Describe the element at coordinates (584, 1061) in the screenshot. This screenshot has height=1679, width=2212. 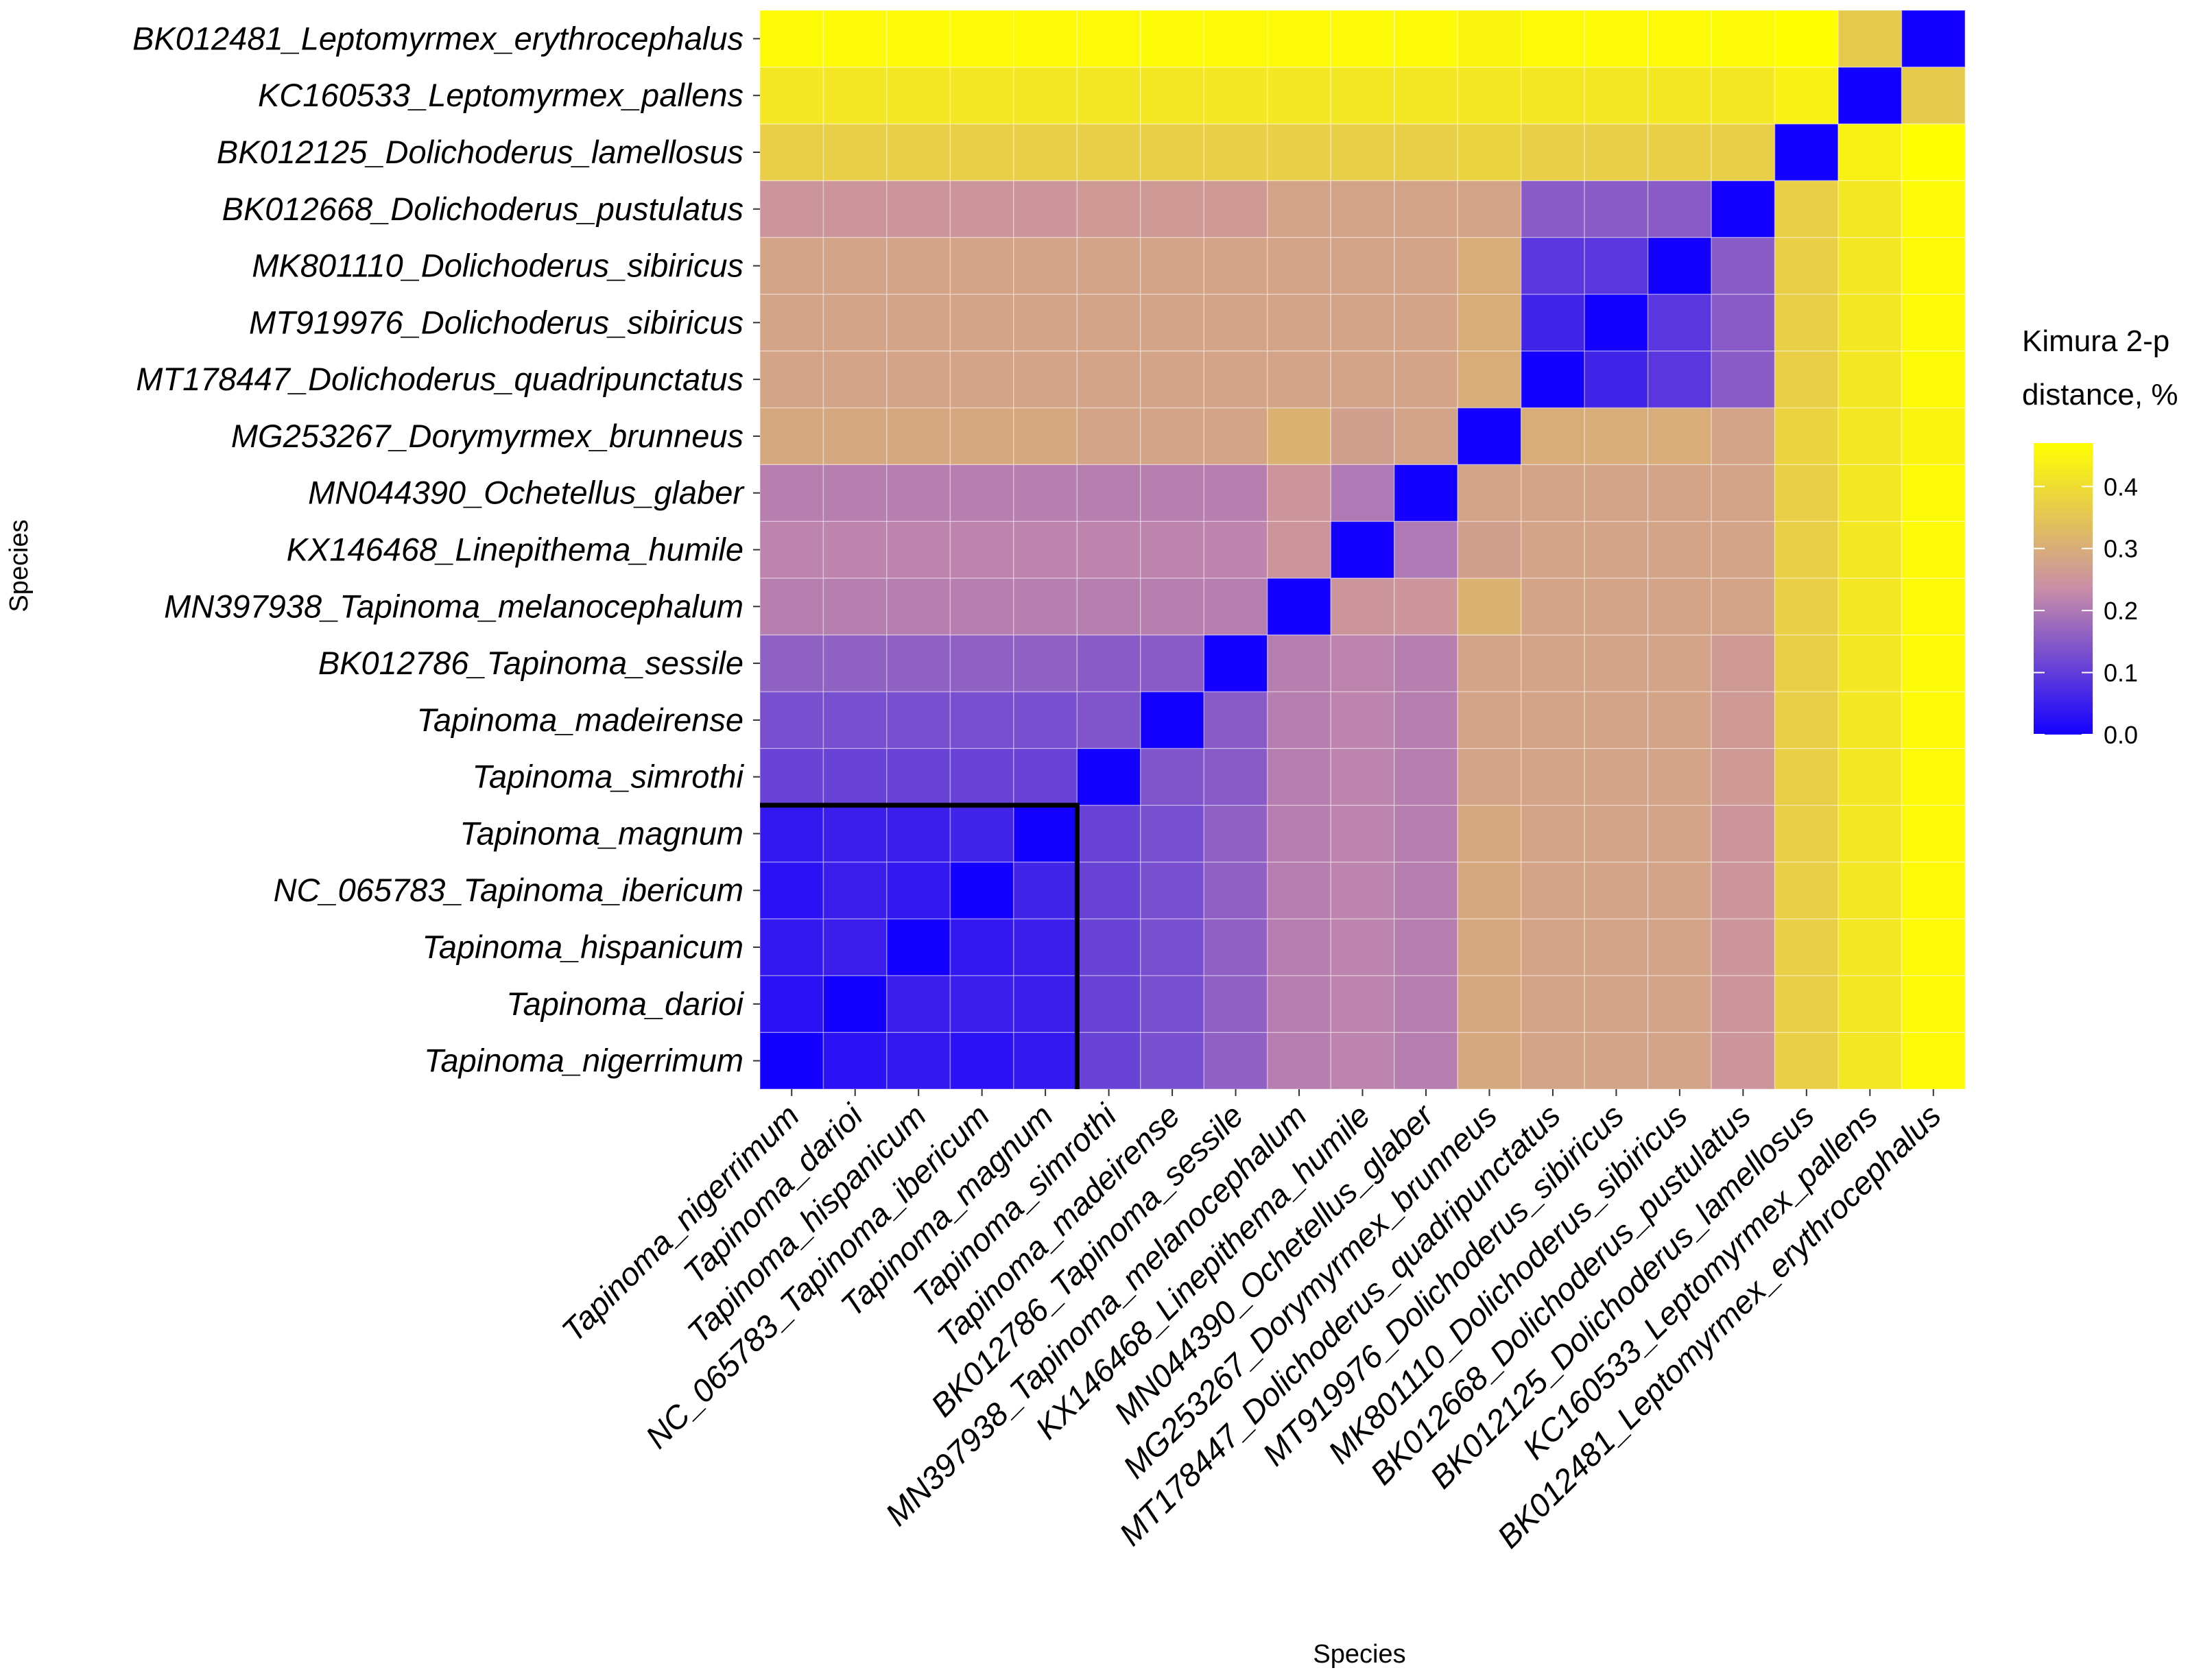
I see `y-tick-label: Tapinoma_nigerrimum` at that location.